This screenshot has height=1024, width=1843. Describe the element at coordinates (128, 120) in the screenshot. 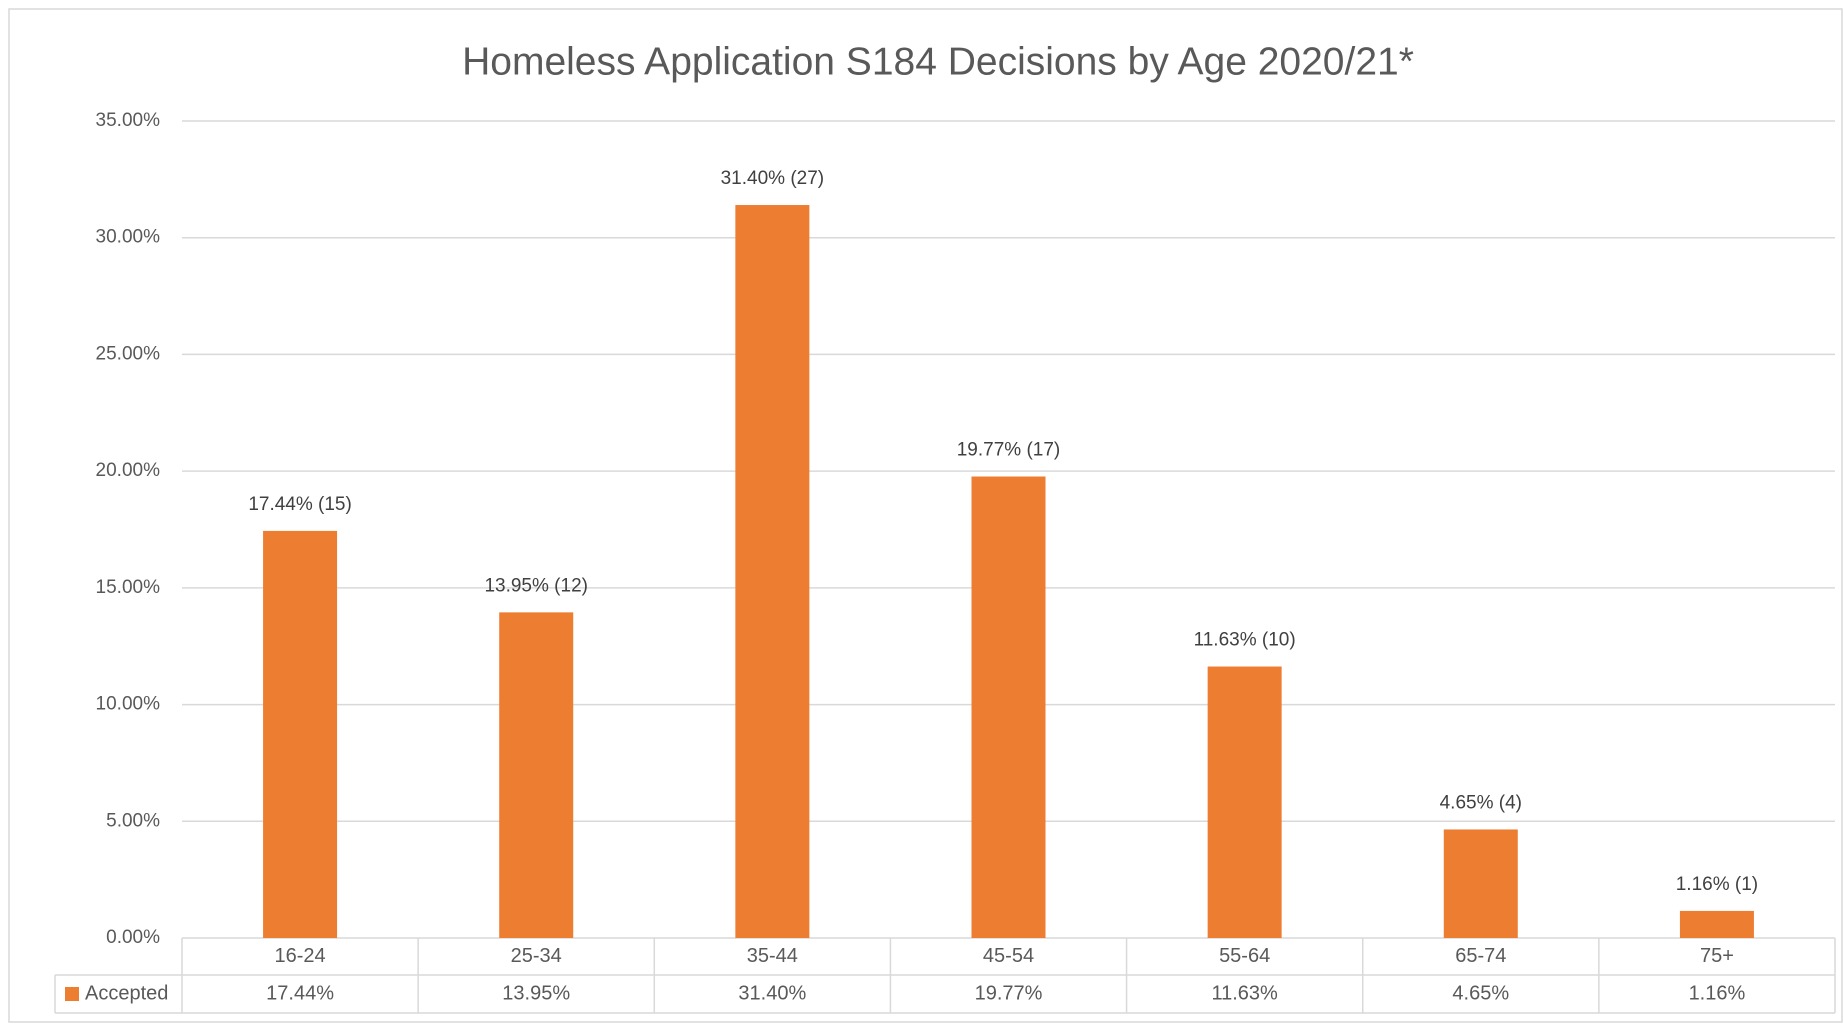

I see `y-tick-label: 35.00%` at that location.